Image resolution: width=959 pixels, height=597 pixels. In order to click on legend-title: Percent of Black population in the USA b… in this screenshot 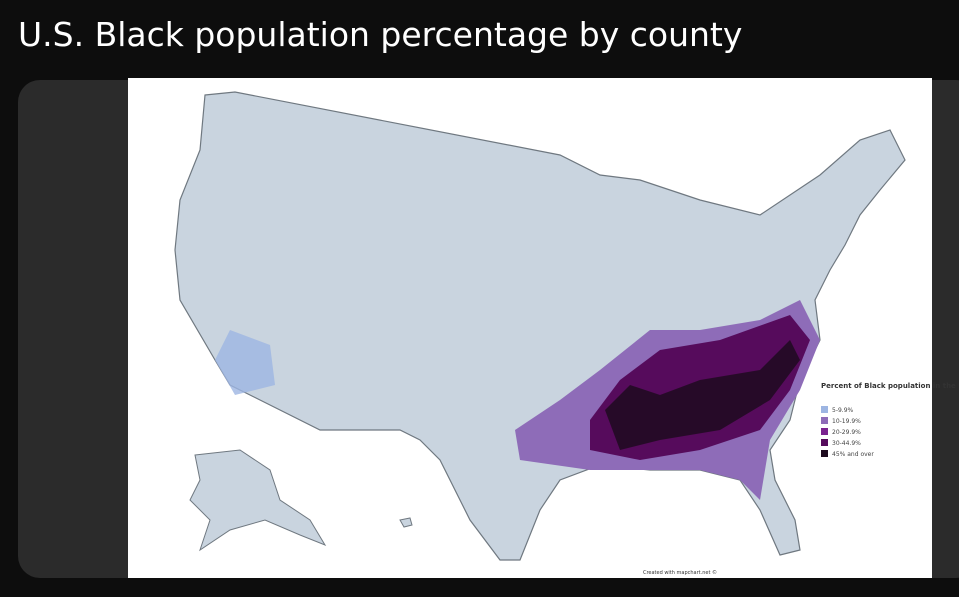, I will do `click(890, 386)`.